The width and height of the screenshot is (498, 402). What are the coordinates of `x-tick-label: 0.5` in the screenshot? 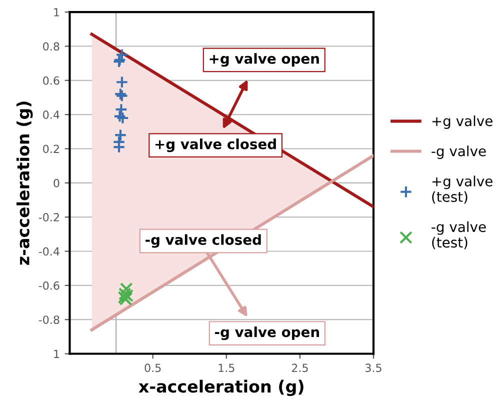 It's located at (152, 368).